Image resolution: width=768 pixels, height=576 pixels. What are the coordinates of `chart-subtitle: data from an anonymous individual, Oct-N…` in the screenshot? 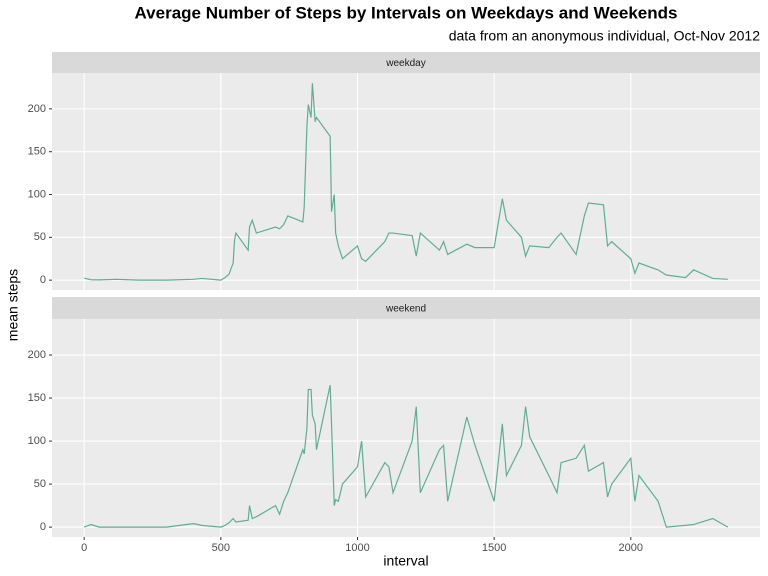 It's located at (604, 36).